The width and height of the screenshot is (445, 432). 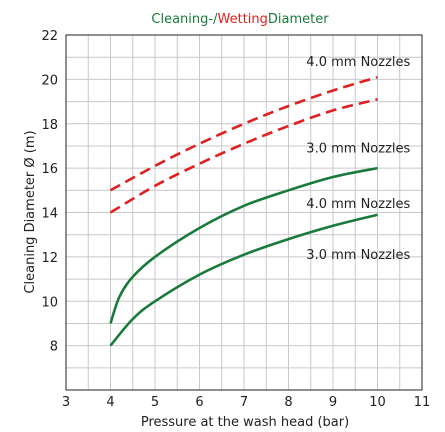 I want to click on y-tick-label-0: 8, so click(x=54, y=347).